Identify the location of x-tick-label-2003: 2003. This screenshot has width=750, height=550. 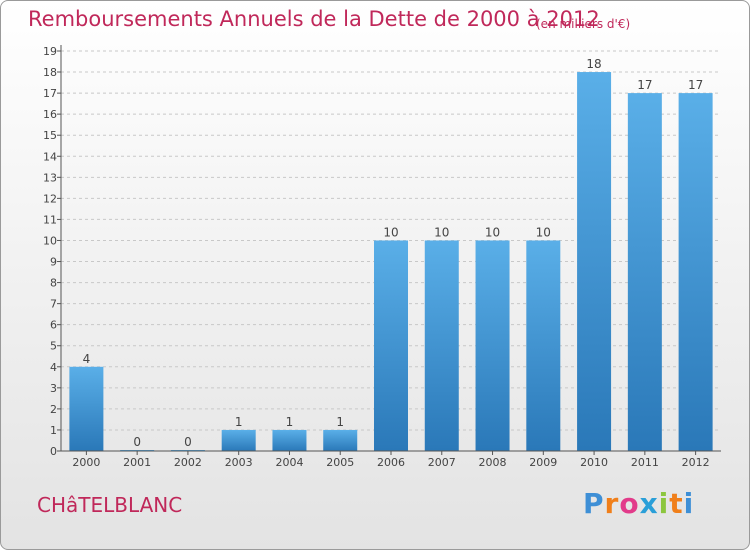
(239, 462).